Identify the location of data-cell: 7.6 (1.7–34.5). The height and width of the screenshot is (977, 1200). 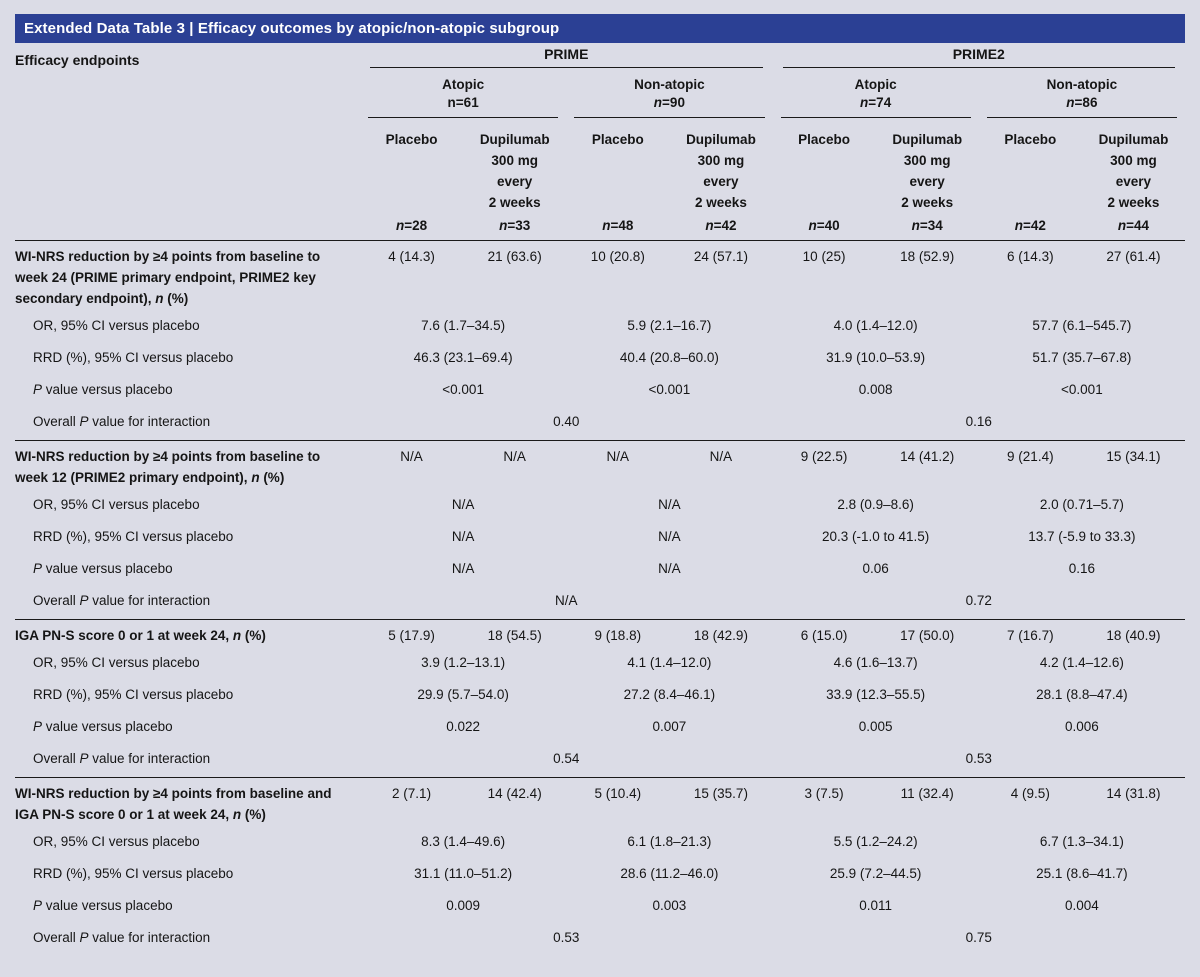
(463, 325).